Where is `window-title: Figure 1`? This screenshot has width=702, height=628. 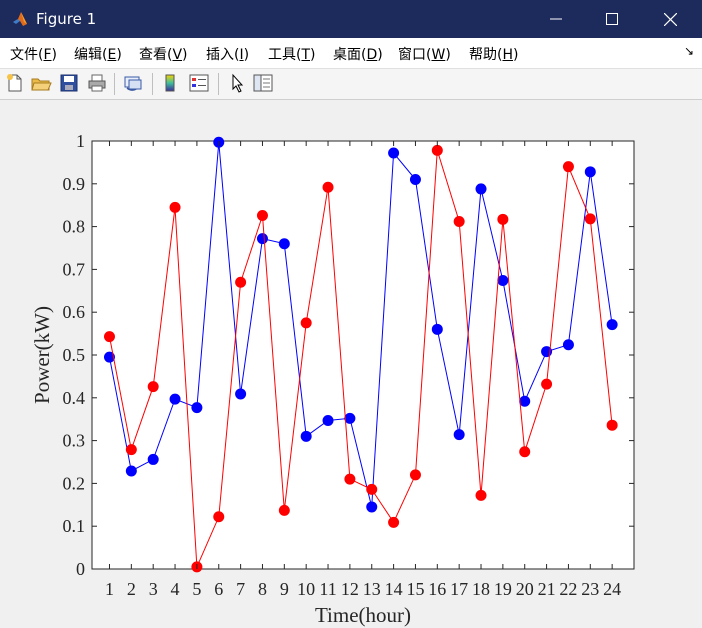 window-title: Figure 1 is located at coordinates (66, 19).